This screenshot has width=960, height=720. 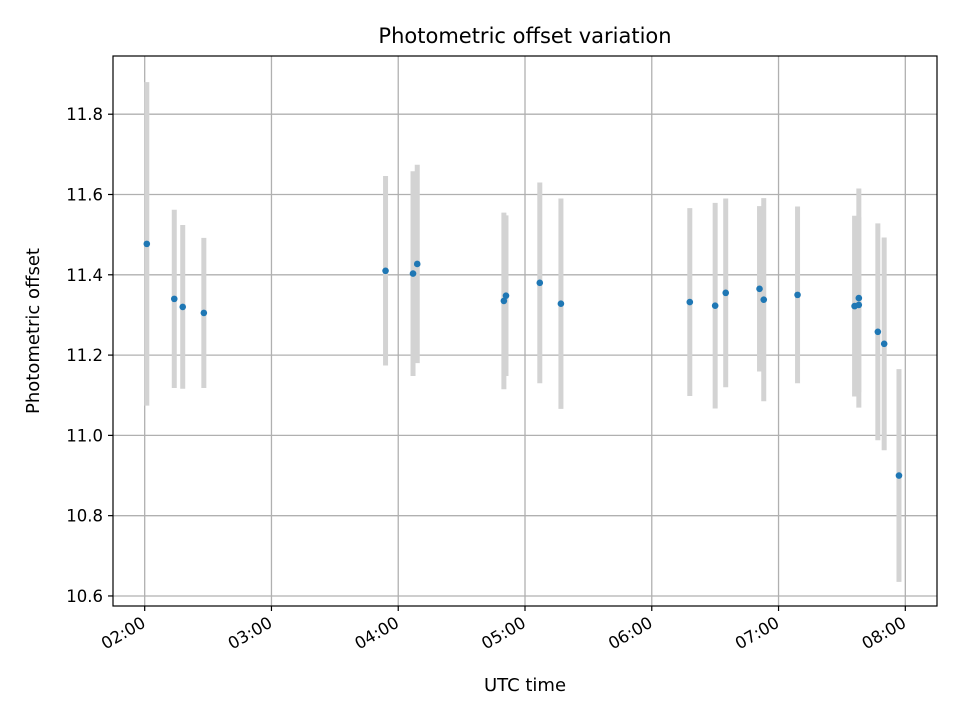 What do you see at coordinates (84, 275) in the screenshot?
I see `y-tick-label: 11.4` at bounding box center [84, 275].